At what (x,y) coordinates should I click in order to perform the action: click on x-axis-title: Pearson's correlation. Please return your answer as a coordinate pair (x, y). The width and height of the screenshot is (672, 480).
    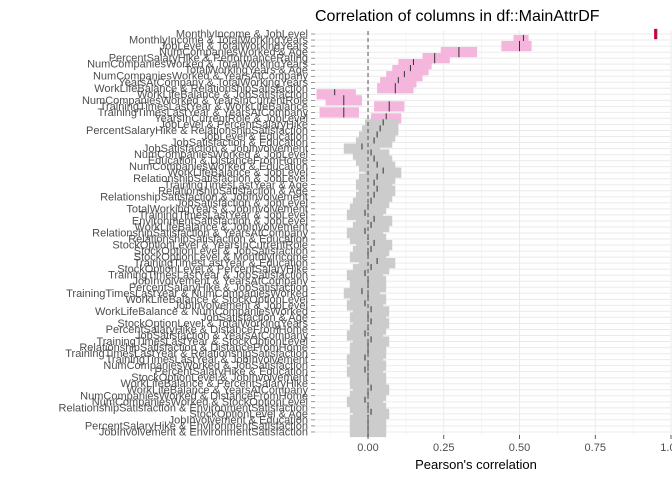
    Looking at the image, I should click on (476, 464).